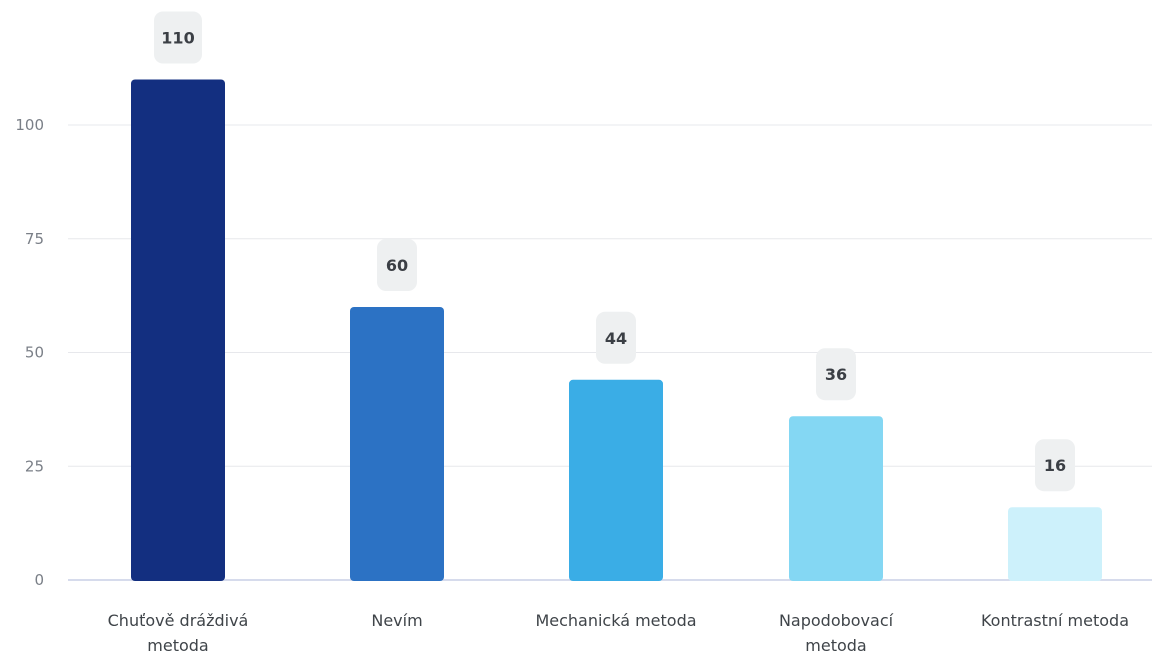  I want to click on data-label-2: 60, so click(397, 265).